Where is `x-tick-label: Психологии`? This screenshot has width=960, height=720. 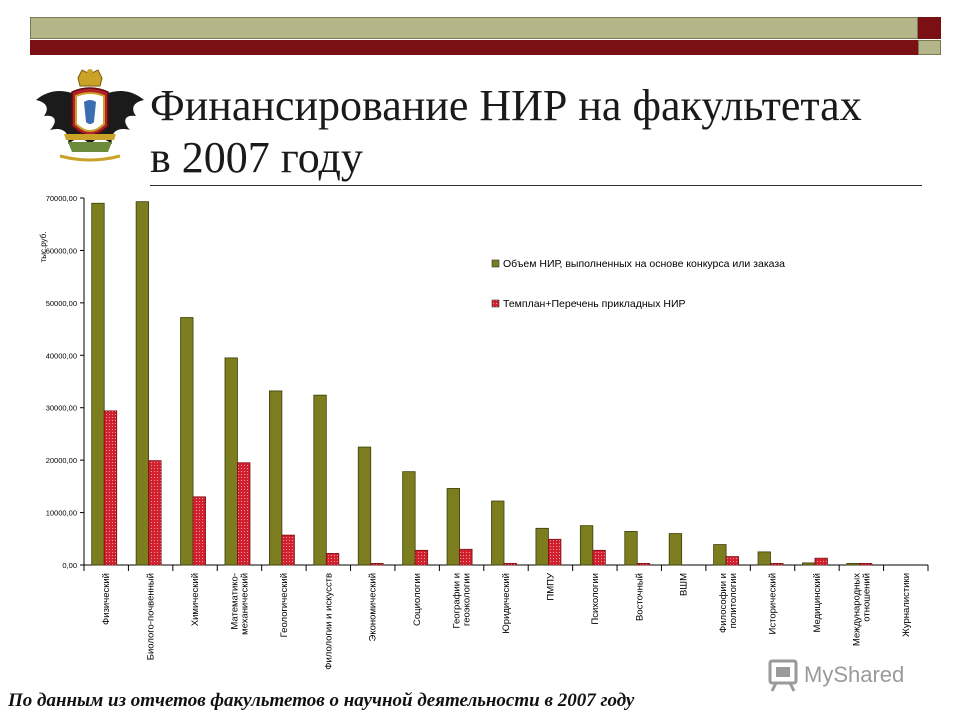 x-tick-label: Психологии is located at coordinates (595, 599).